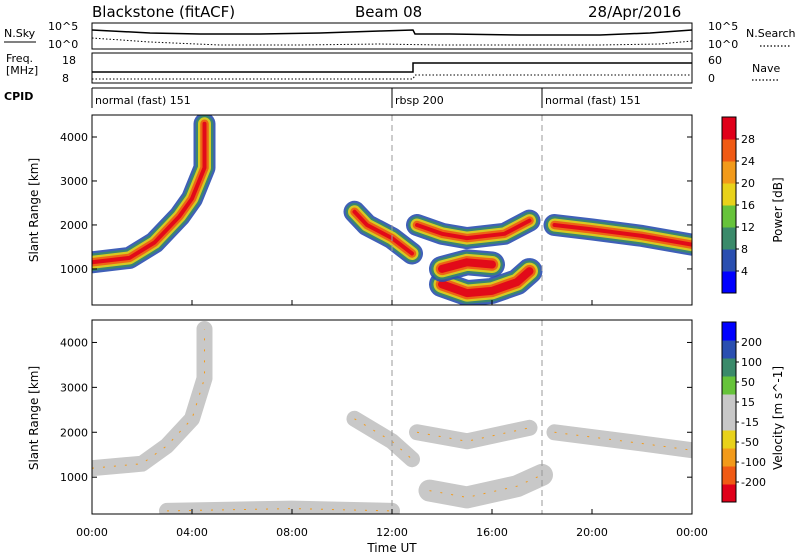 The image size is (800, 554). Describe the element at coordinates (292, 532) in the screenshot. I see `time-tick-label: 08:00` at that location.